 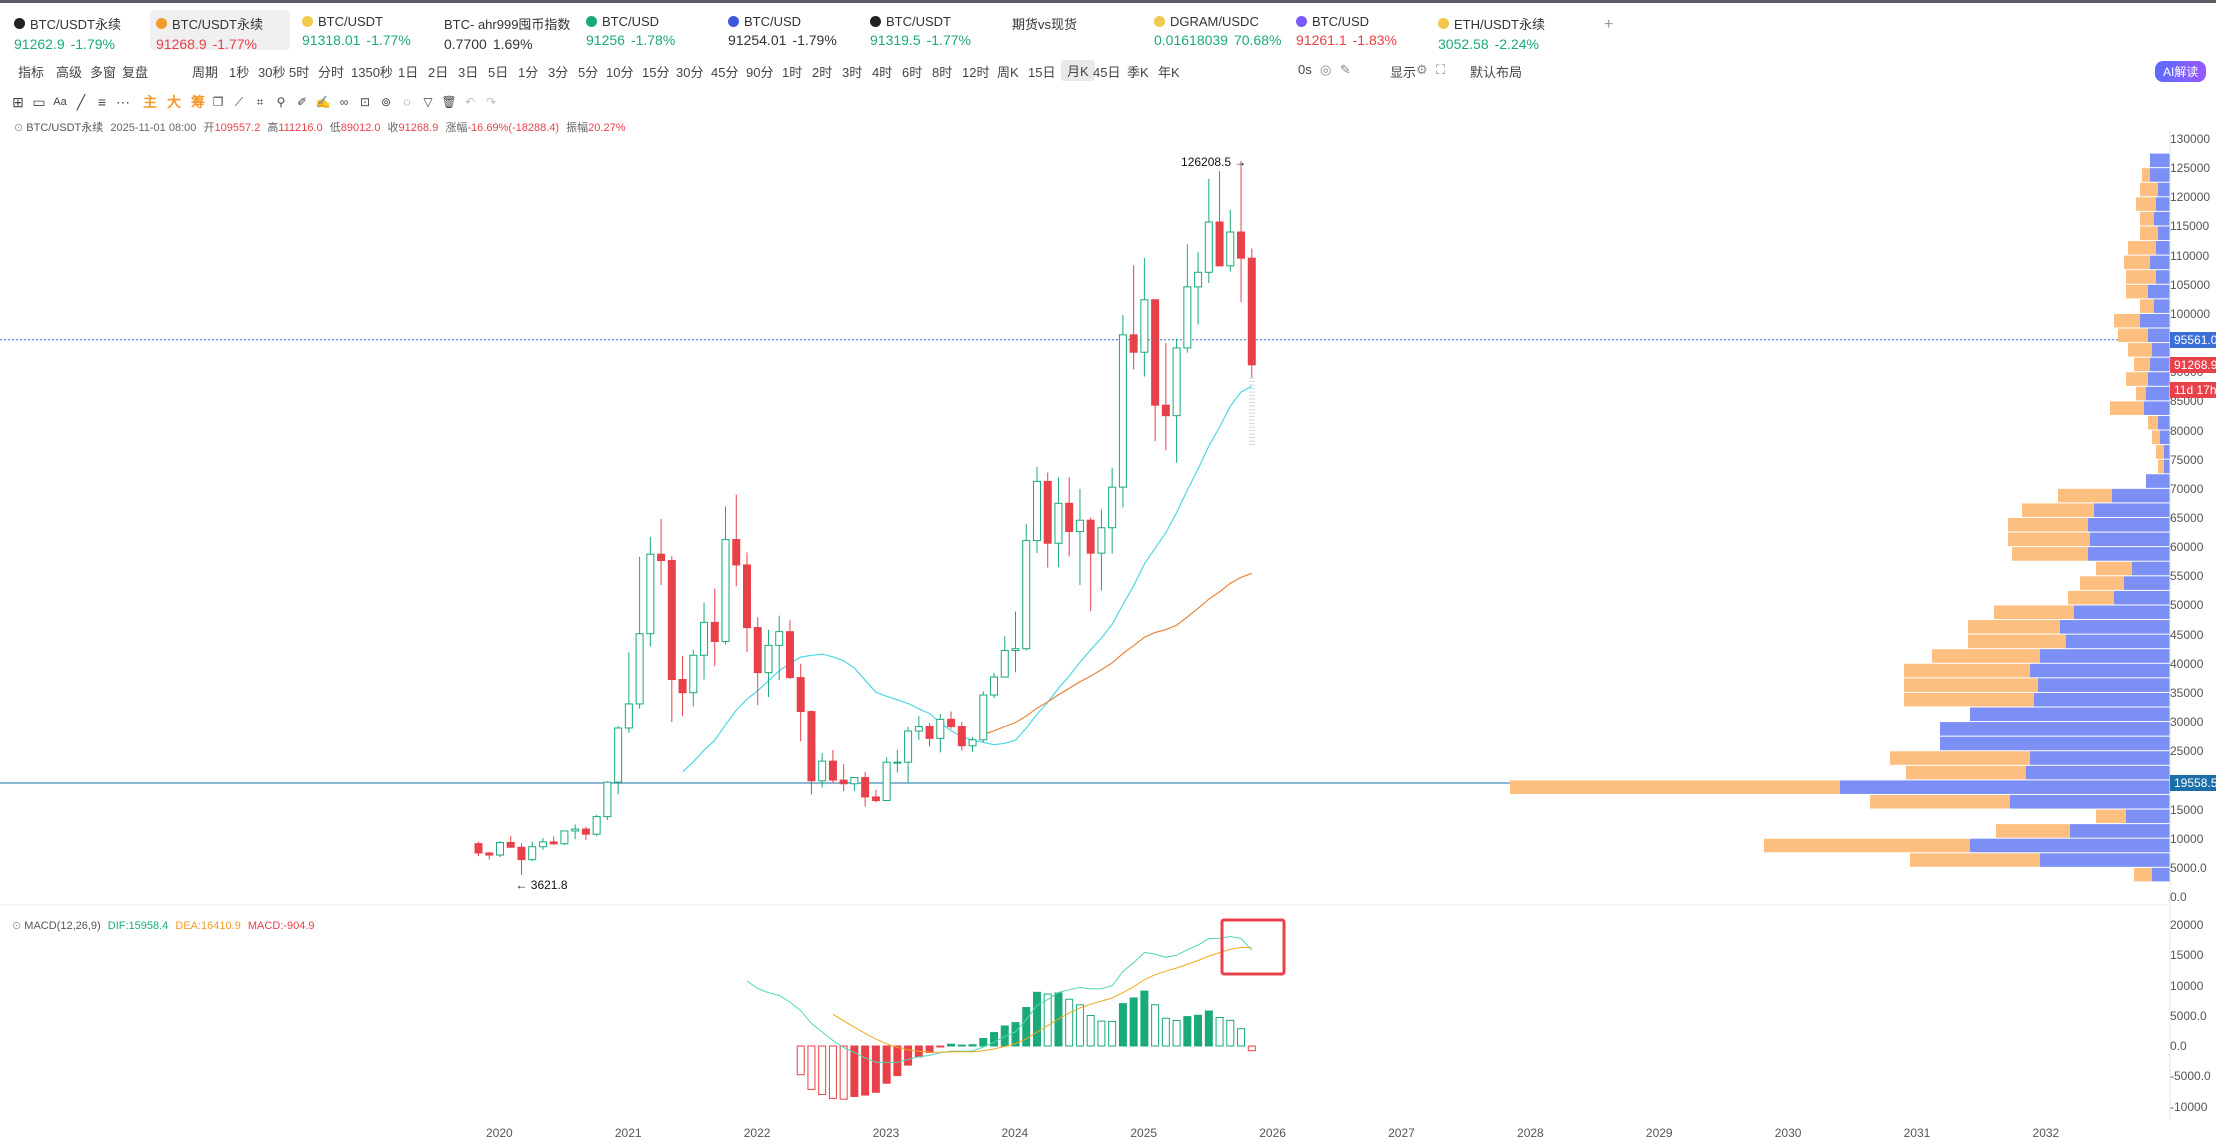 I want to click on period-0: 1秒, so click(x=239, y=72).